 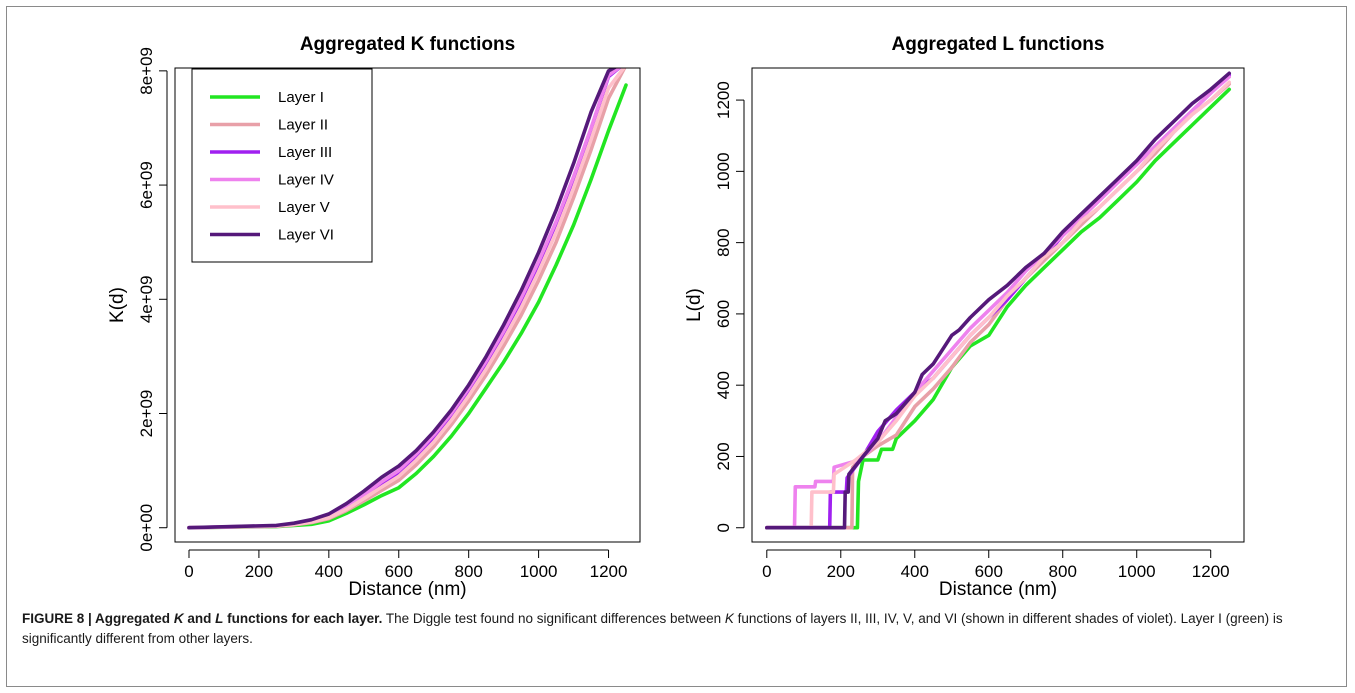 What do you see at coordinates (303, 125) in the screenshot?
I see `legend-label: Layer II` at bounding box center [303, 125].